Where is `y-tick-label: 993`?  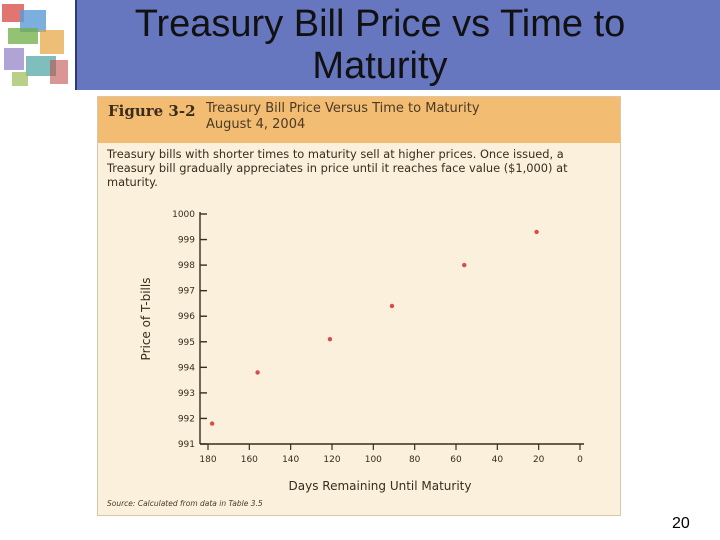 y-tick-label: 993 is located at coordinates (186, 394).